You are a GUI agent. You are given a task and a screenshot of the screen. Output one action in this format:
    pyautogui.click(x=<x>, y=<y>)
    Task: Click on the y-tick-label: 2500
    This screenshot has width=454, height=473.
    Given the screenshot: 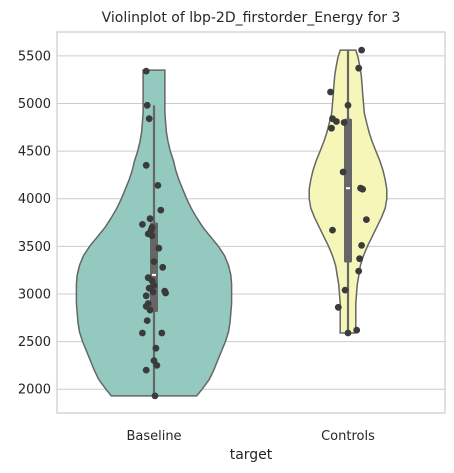 What is the action you would take?
    pyautogui.click(x=34, y=342)
    